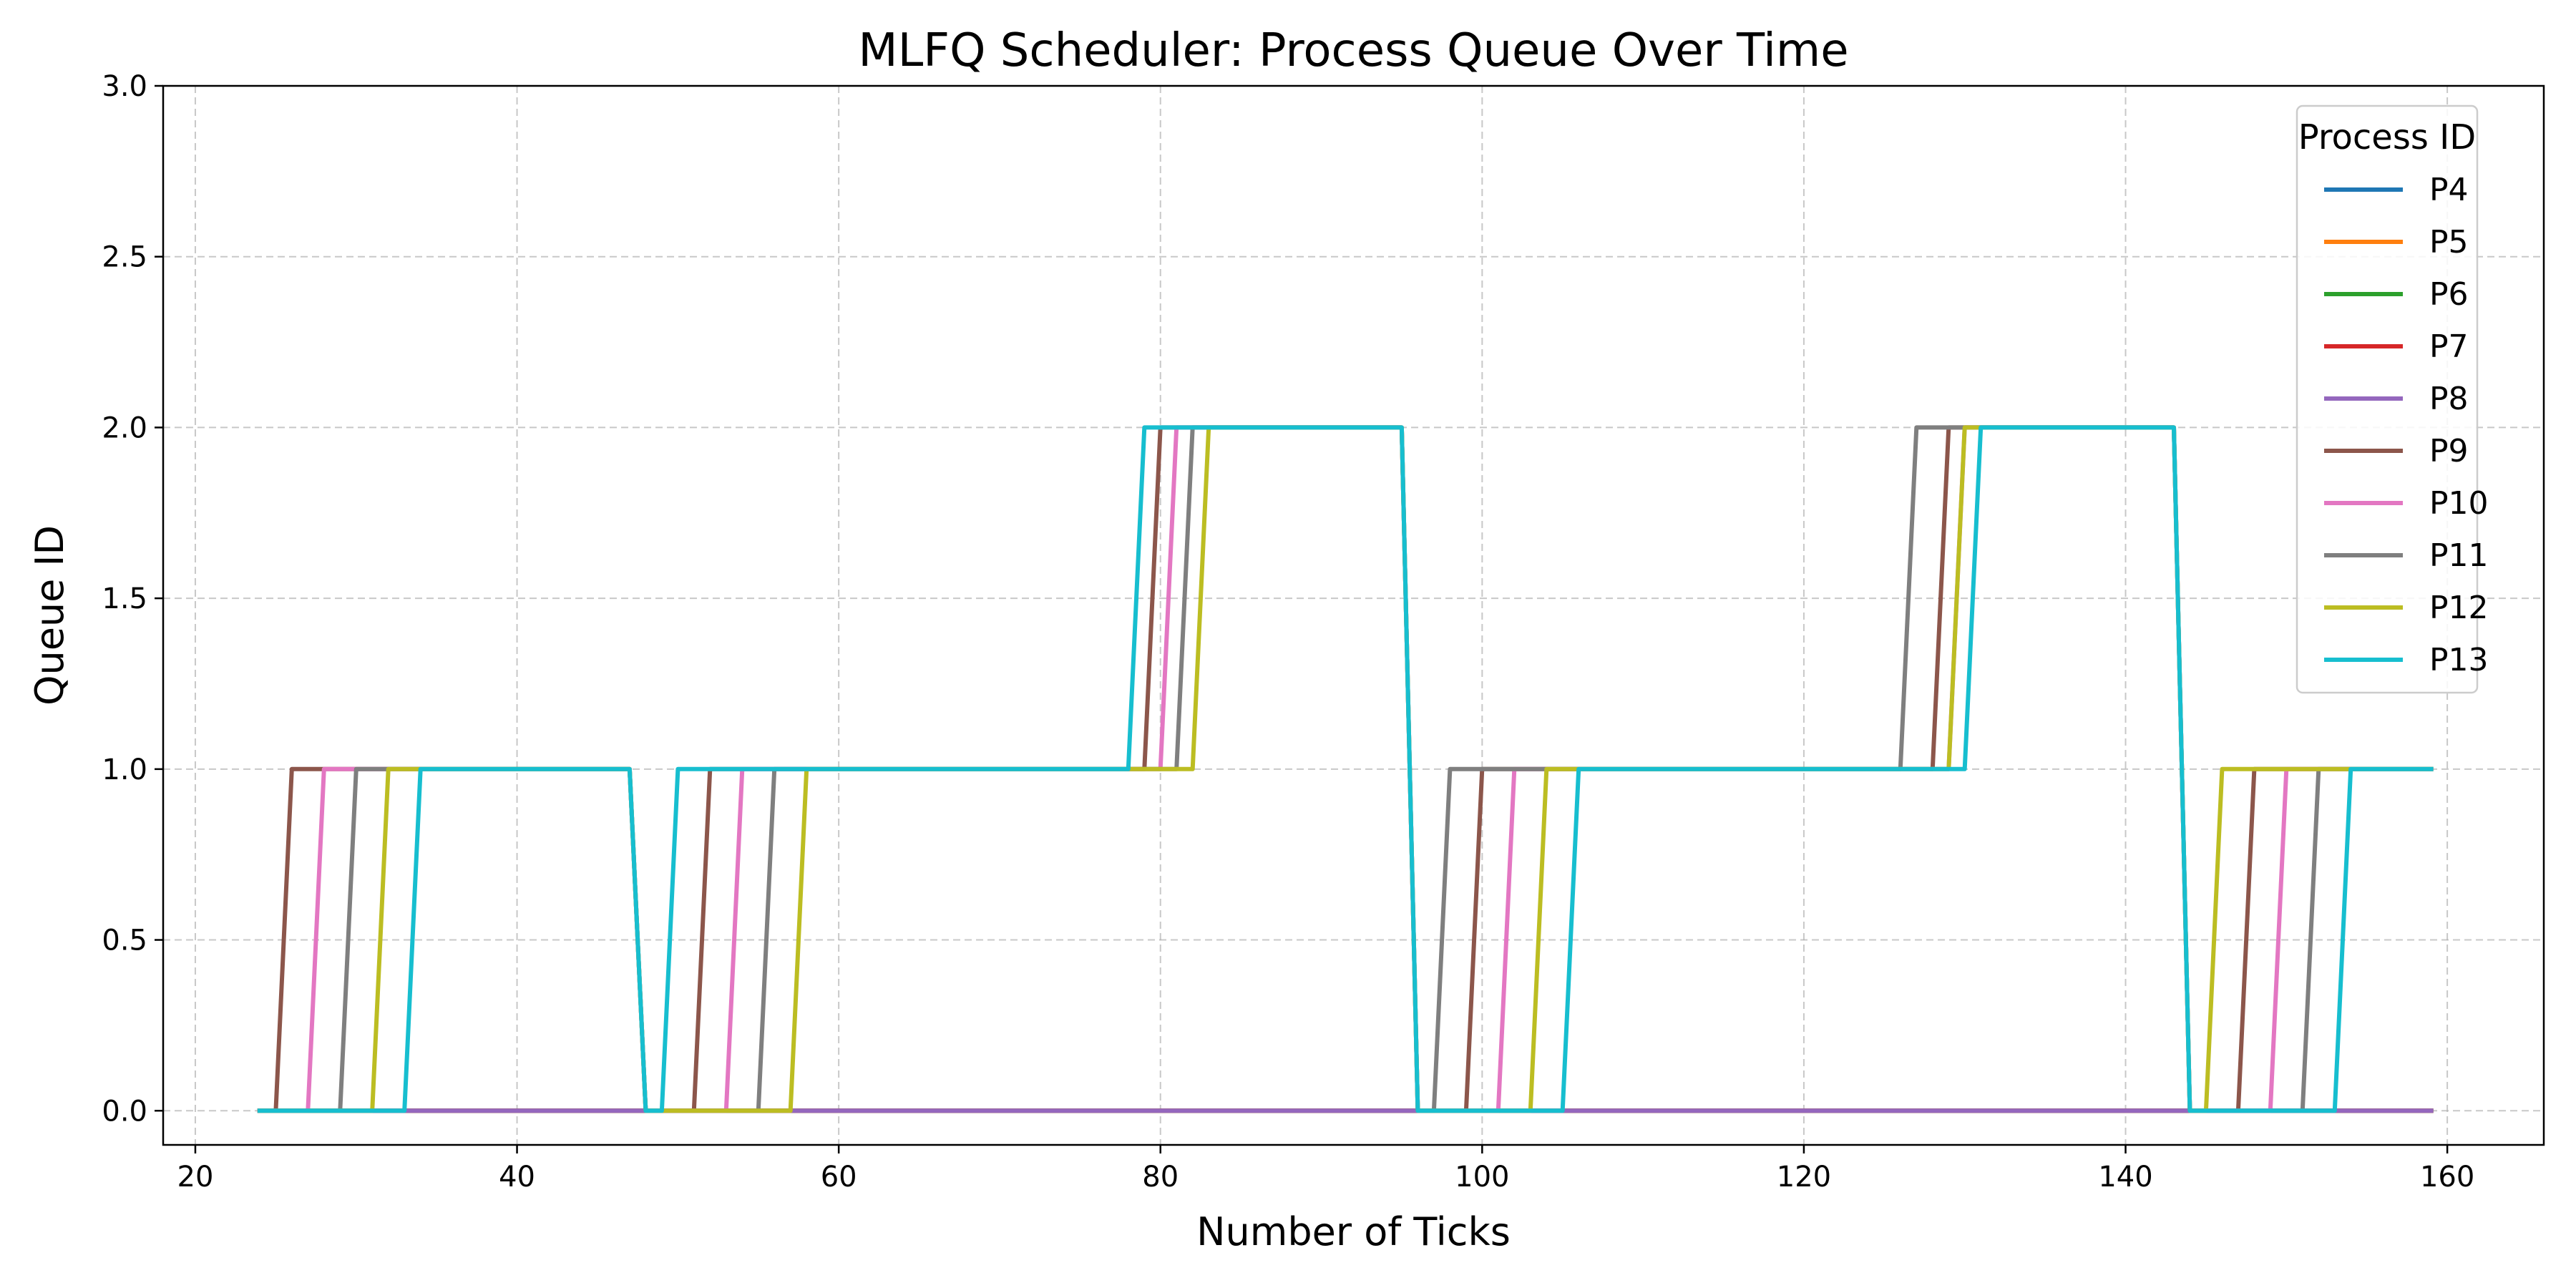  Describe the element at coordinates (2459, 503) in the screenshot. I see `legend-label: P10` at that location.